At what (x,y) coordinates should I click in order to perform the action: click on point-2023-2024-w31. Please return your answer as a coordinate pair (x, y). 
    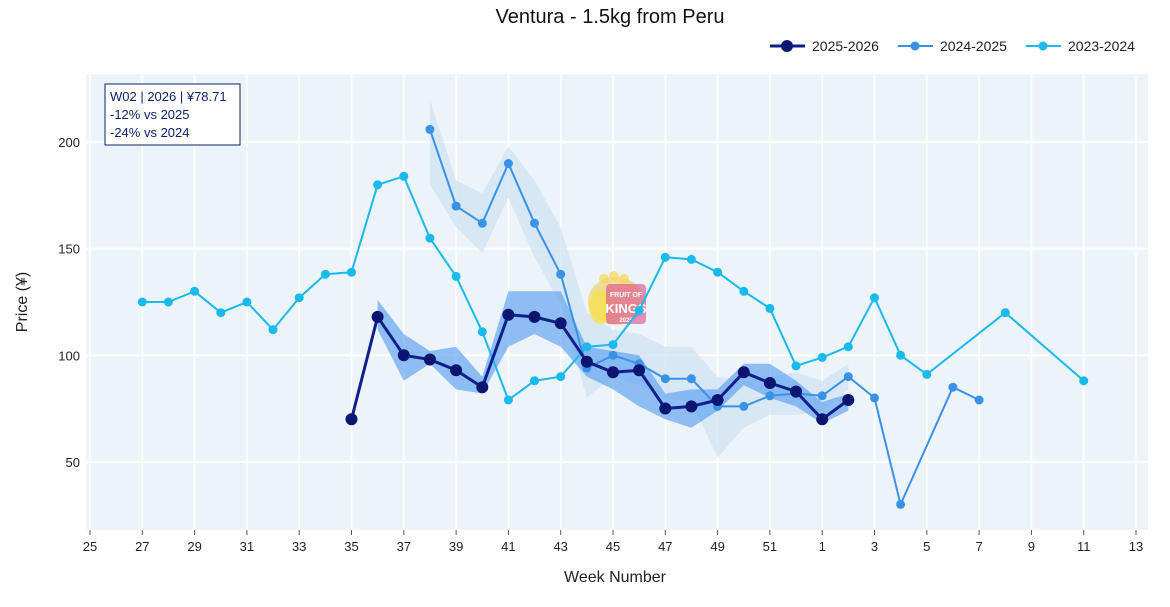
    Looking at the image, I should click on (247, 302).